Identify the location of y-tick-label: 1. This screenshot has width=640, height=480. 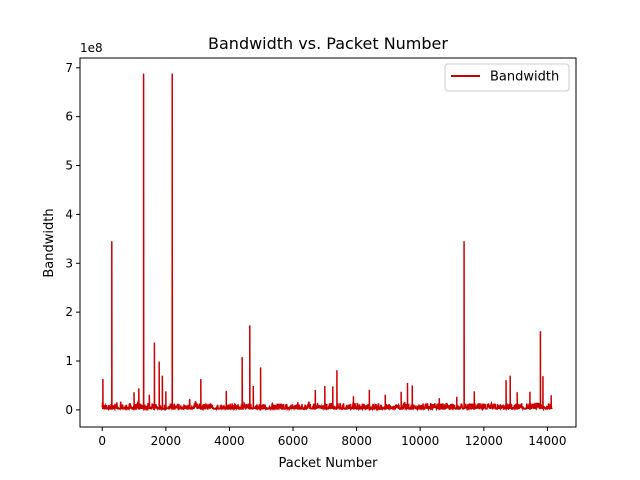
(69, 361).